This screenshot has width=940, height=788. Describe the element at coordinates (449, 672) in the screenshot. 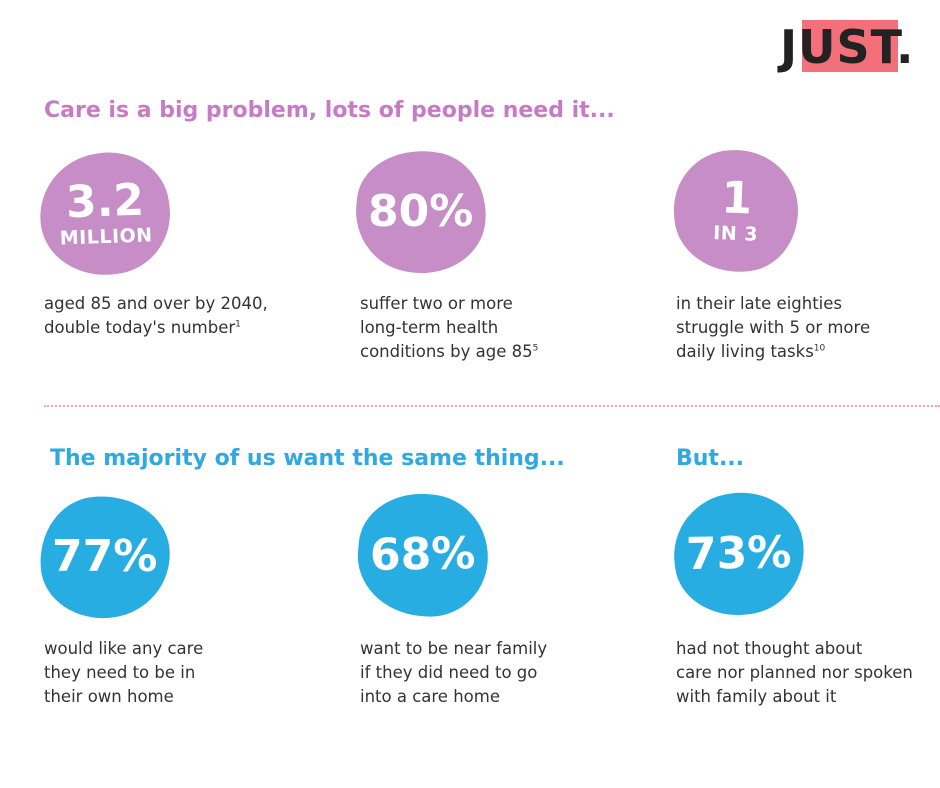

I see `desc-line: if they did need to go` at that location.